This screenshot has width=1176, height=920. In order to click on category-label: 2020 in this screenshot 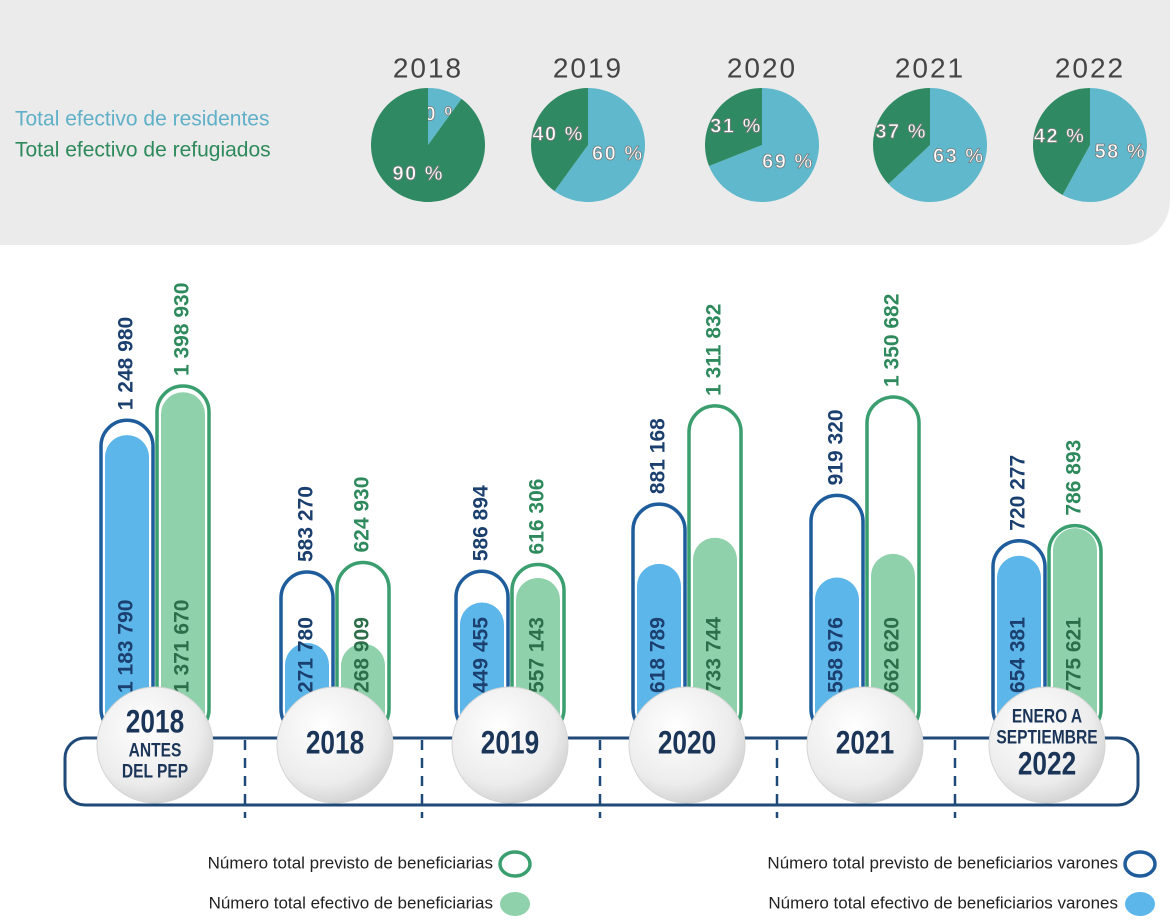, I will do `click(687, 743)`.